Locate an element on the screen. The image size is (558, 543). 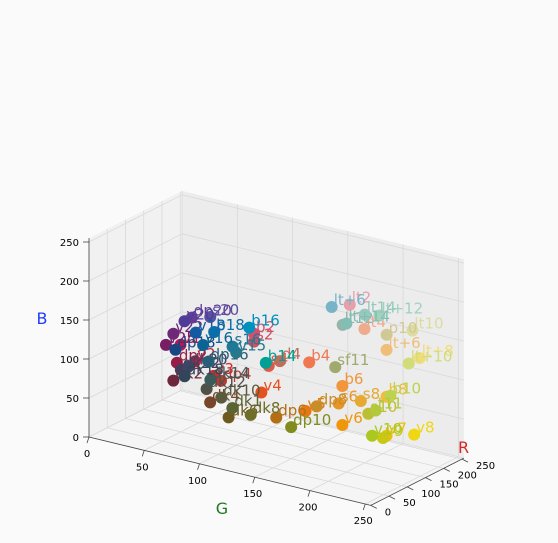
data-point-label: v15 is located at coordinates (252, 346).